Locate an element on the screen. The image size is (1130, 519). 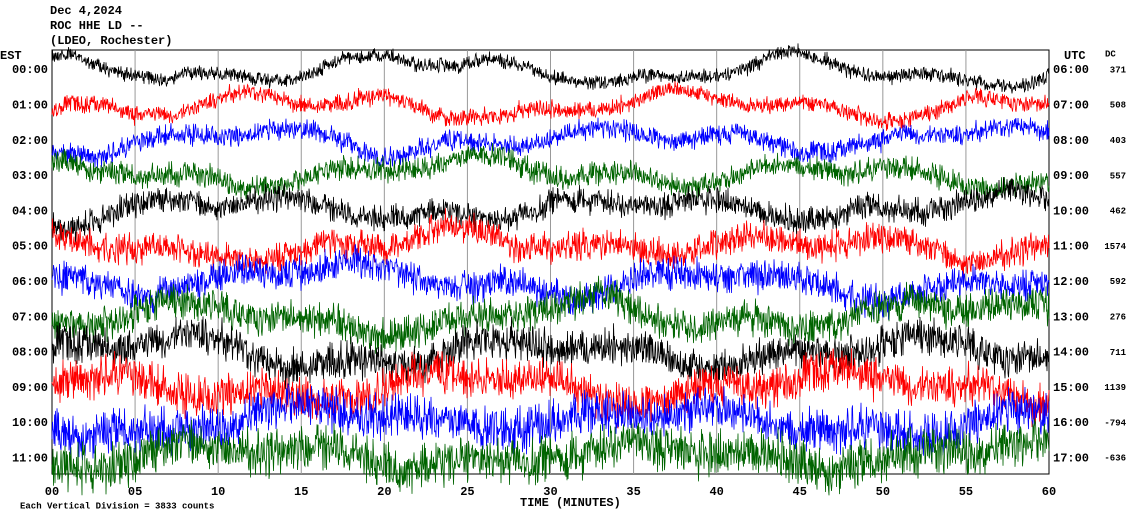
dc-label: 371 is located at coordinates (1118, 70).